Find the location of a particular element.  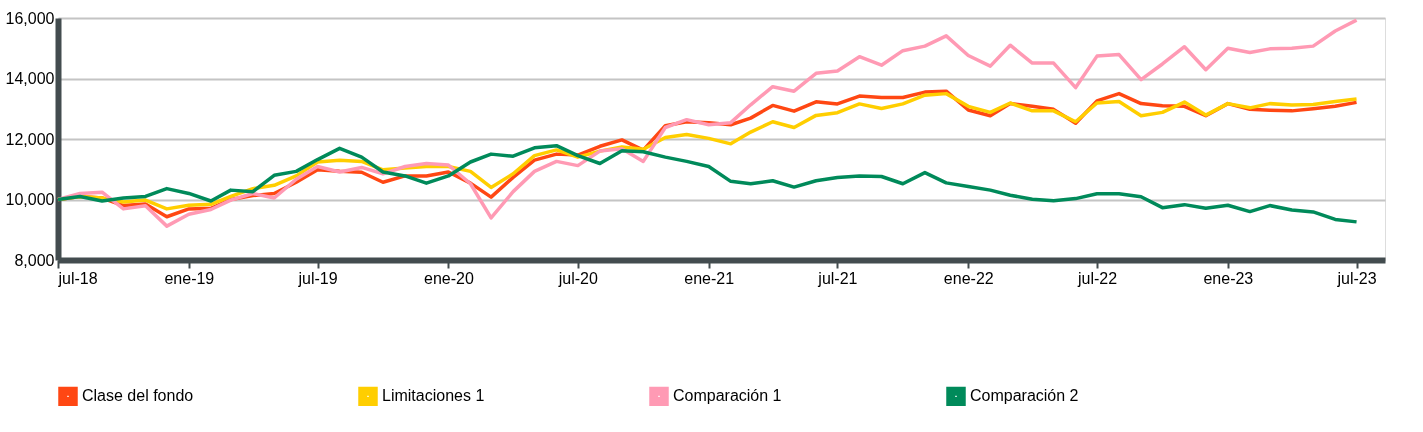

legend-label: Comparación 2 is located at coordinates (1024, 396).